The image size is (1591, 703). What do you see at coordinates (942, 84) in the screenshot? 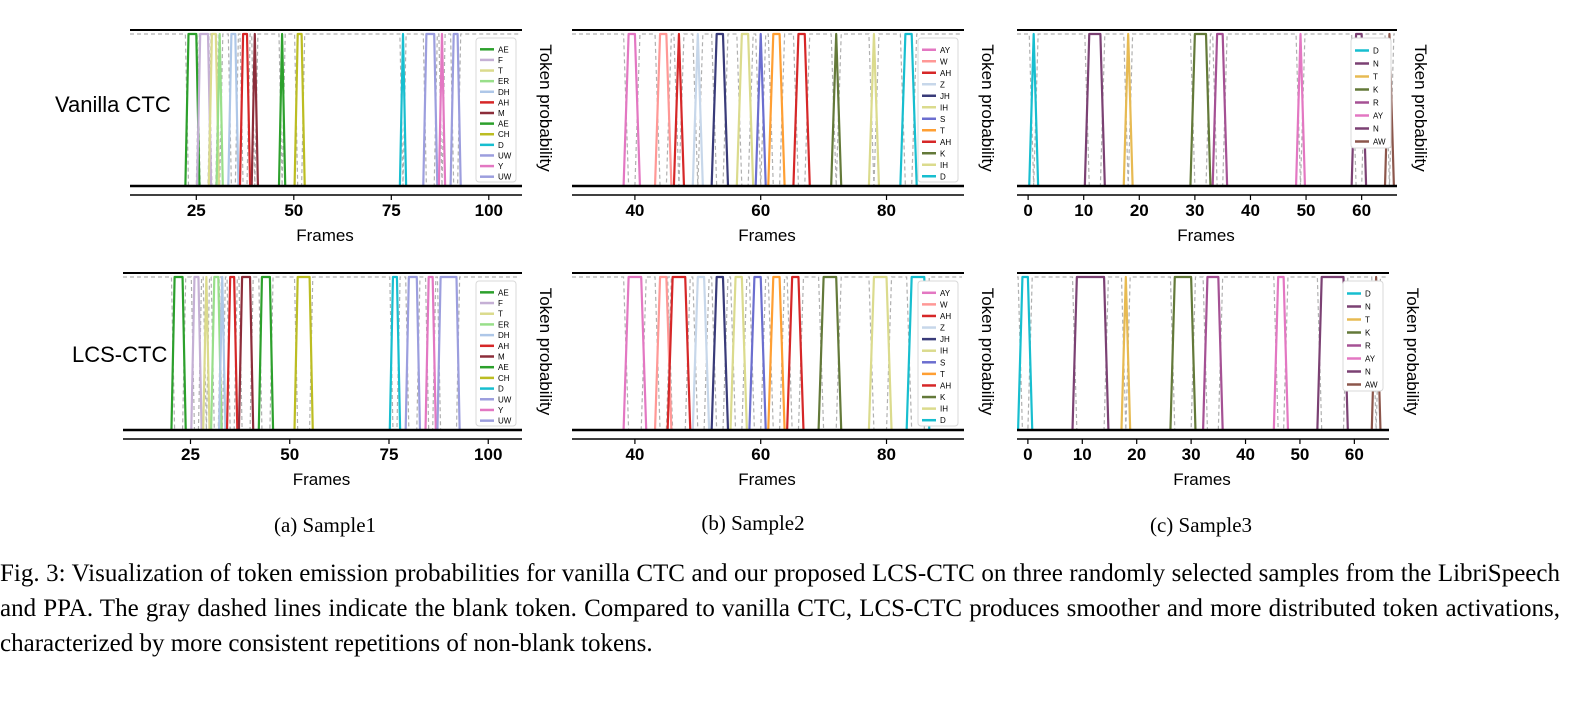
I see `legend-entry: Z` at bounding box center [942, 84].